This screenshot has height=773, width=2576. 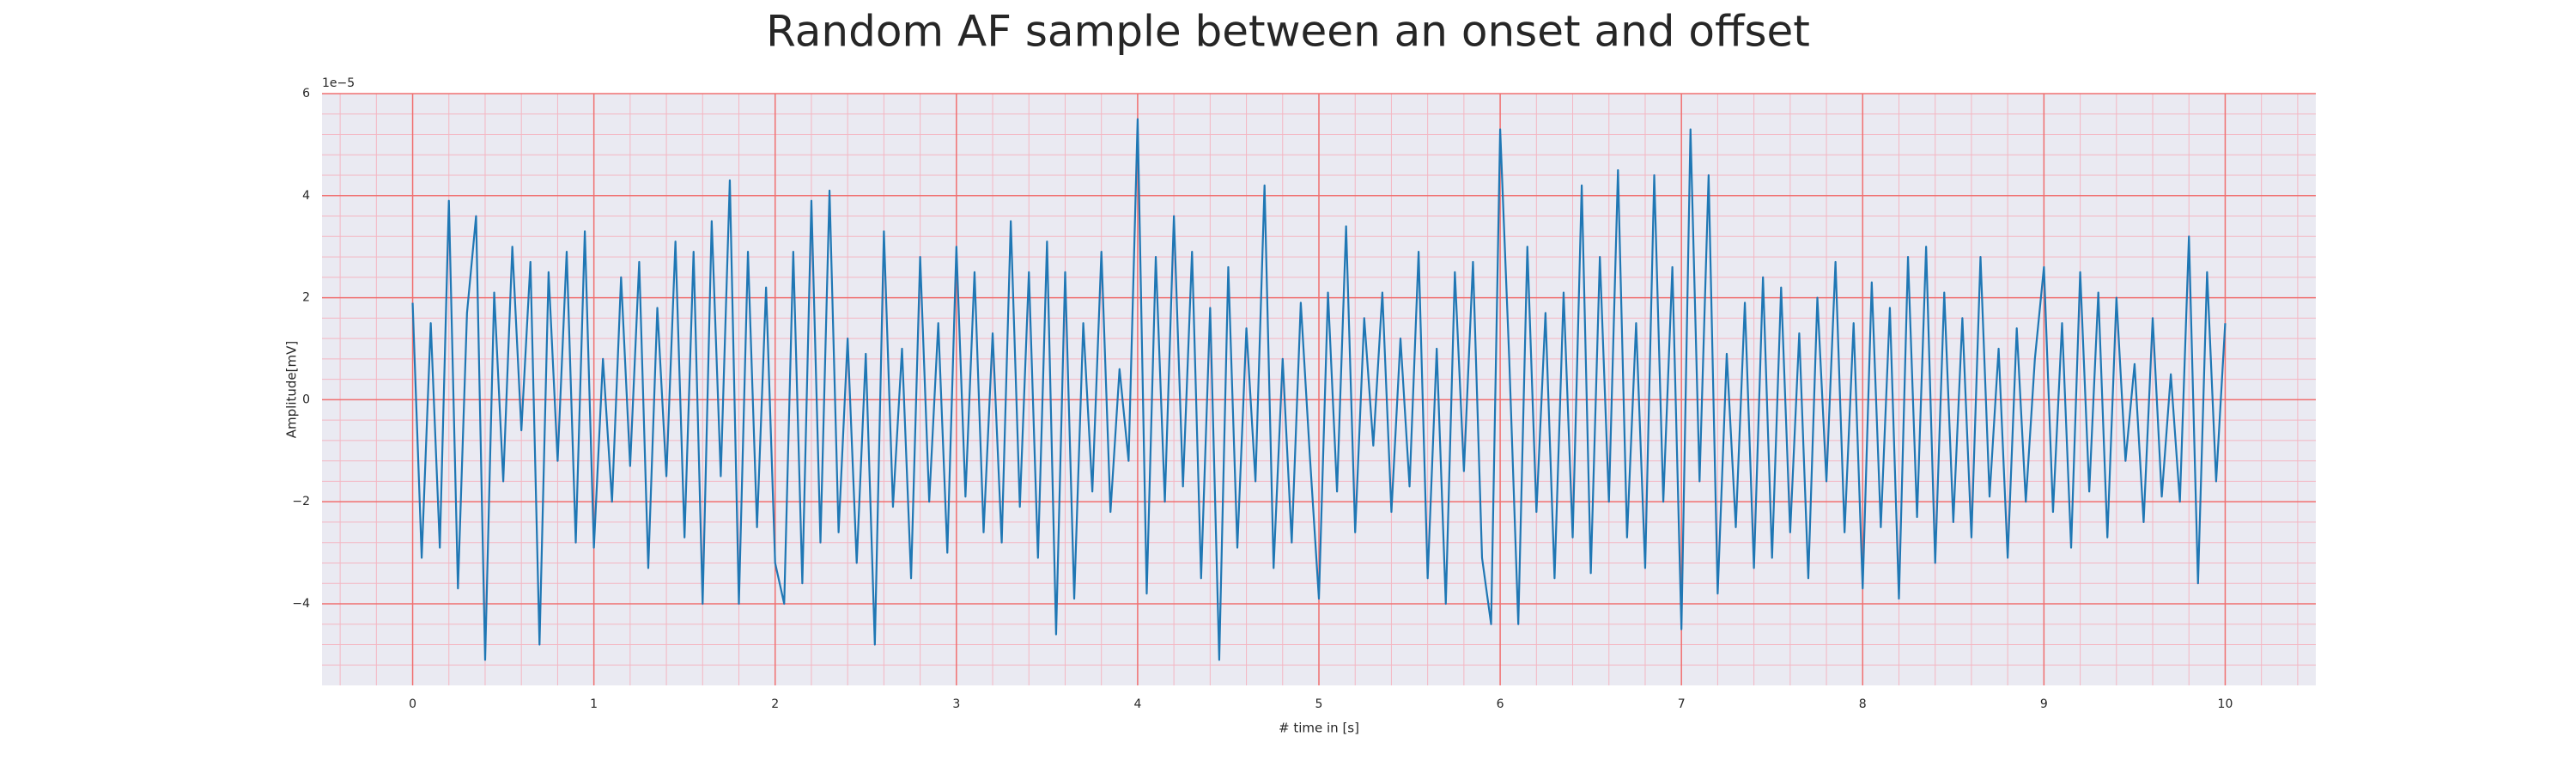 I want to click on y-tick-label: −4, so click(x=301, y=604).